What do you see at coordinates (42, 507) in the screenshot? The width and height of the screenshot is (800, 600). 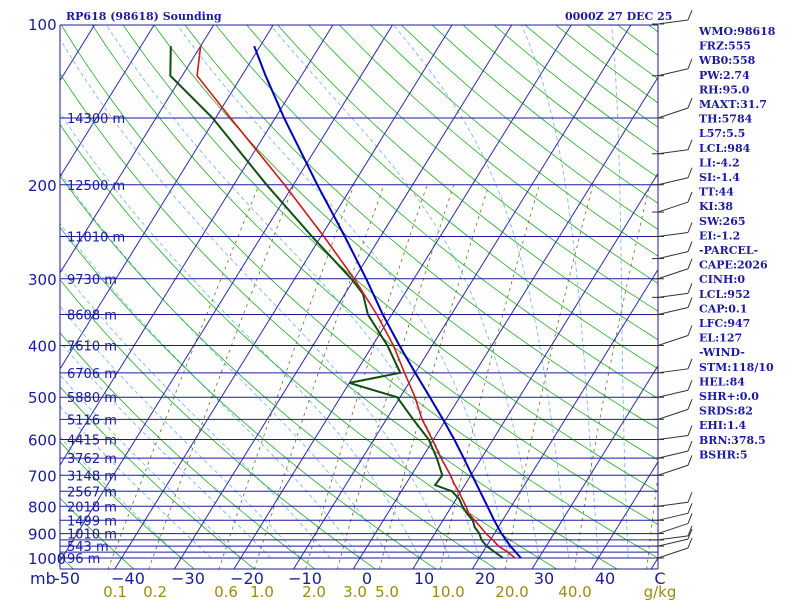 I see `pressure-label: 800` at bounding box center [42, 507].